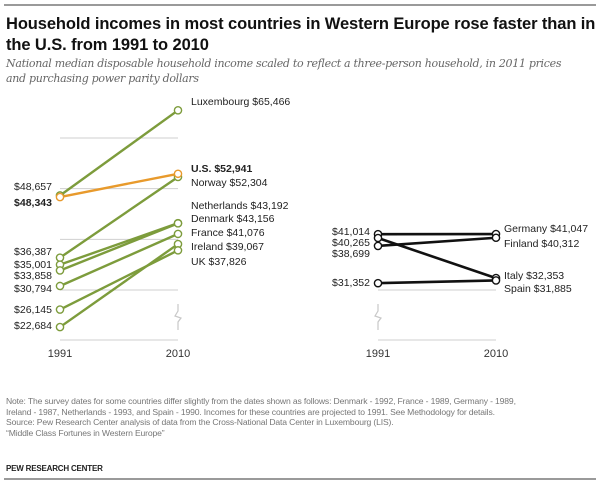 The height and width of the screenshot is (486, 600). Describe the element at coordinates (351, 243) in the screenshot. I see `value-label-1991: $40,265` at that location.